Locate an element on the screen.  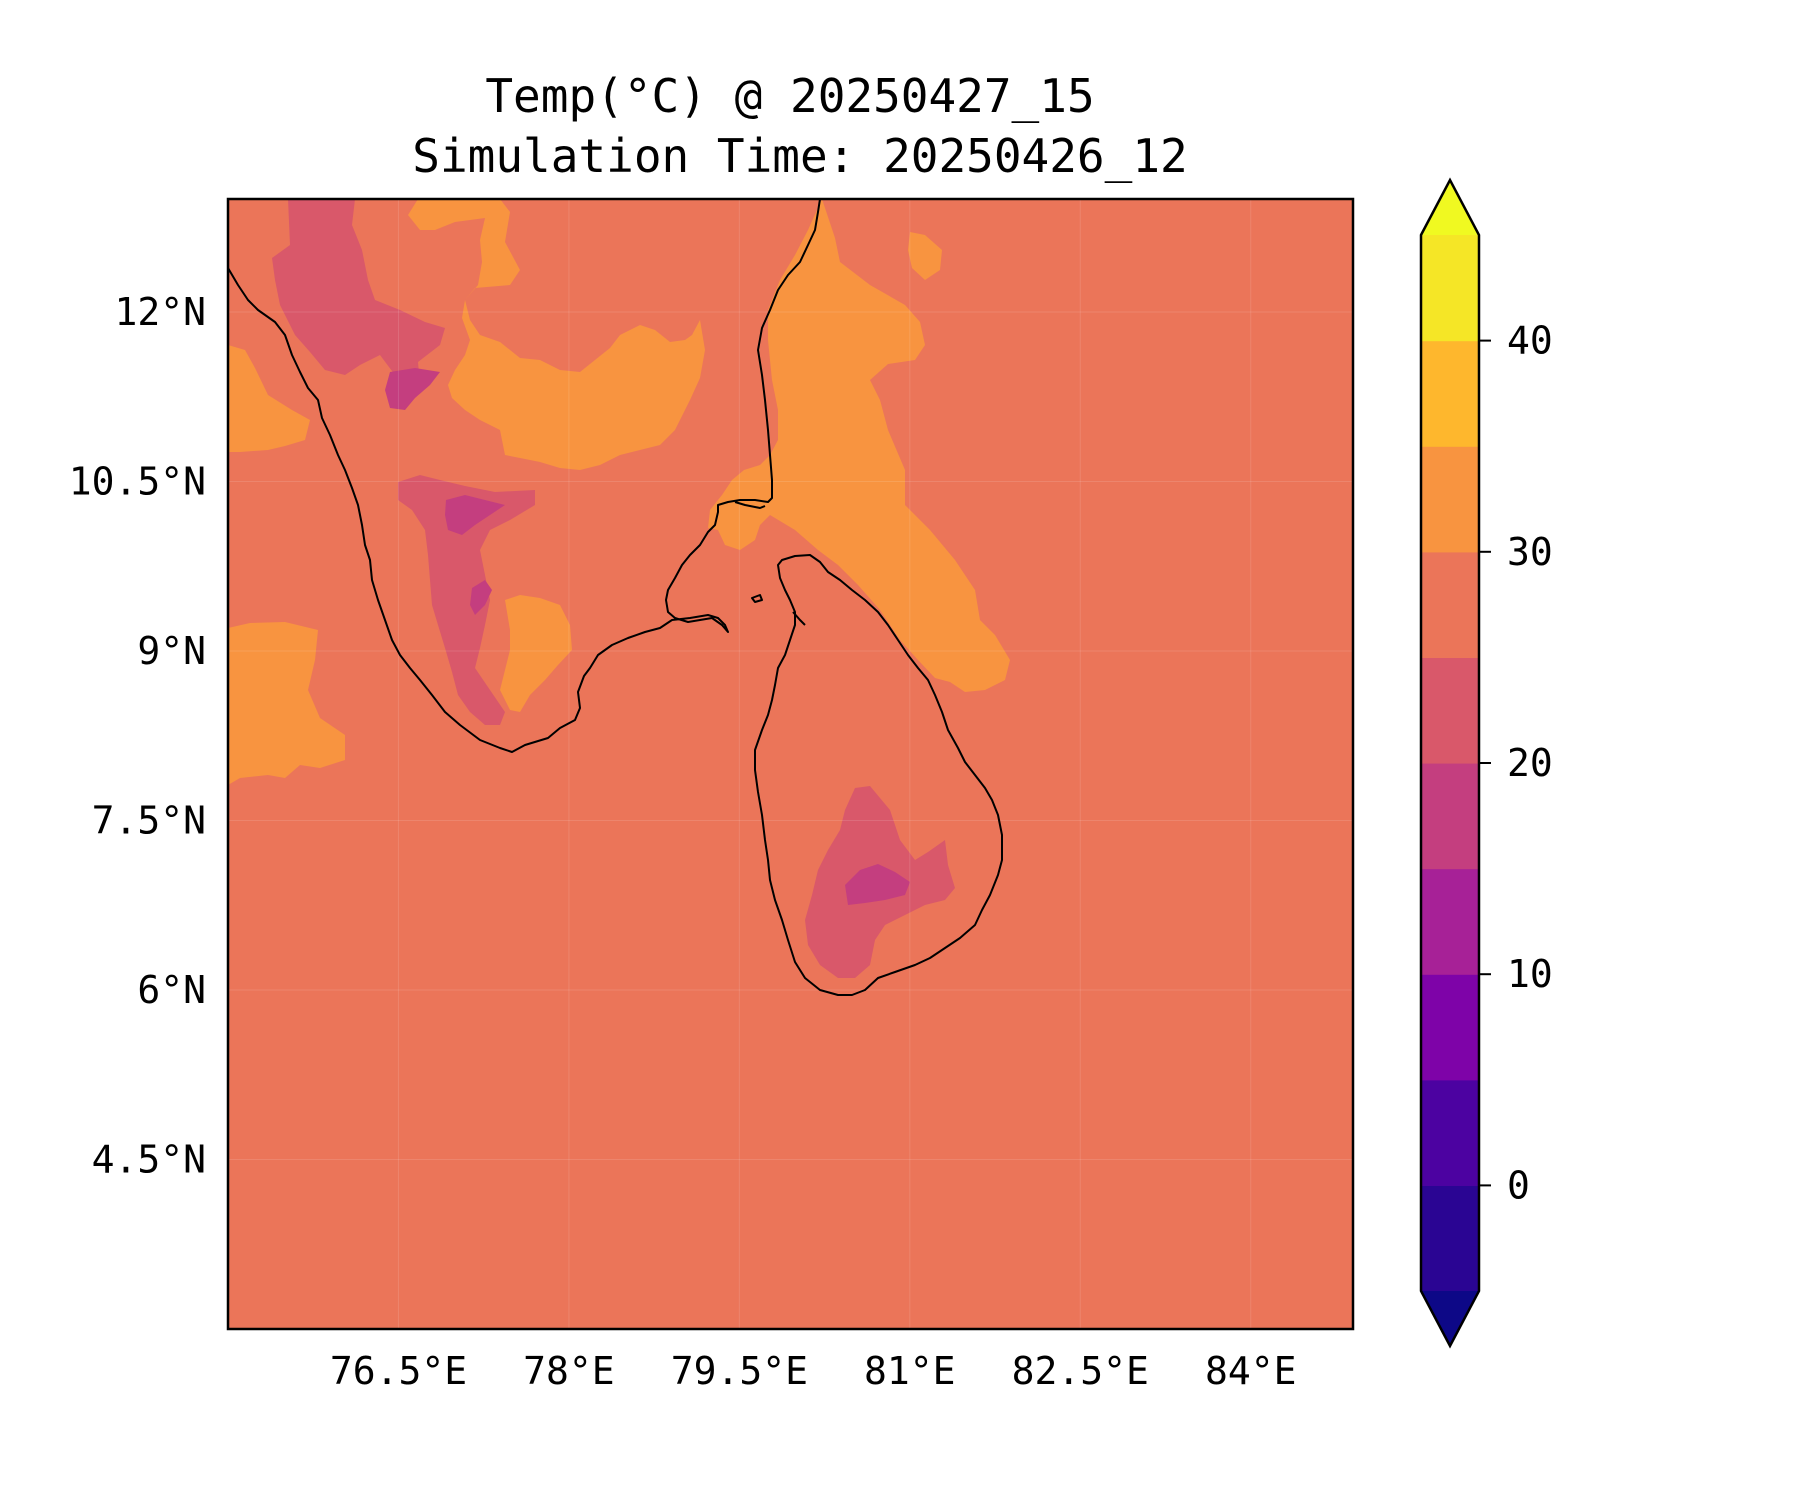
lon-tick-label: 78°E is located at coordinates (569, 1371).